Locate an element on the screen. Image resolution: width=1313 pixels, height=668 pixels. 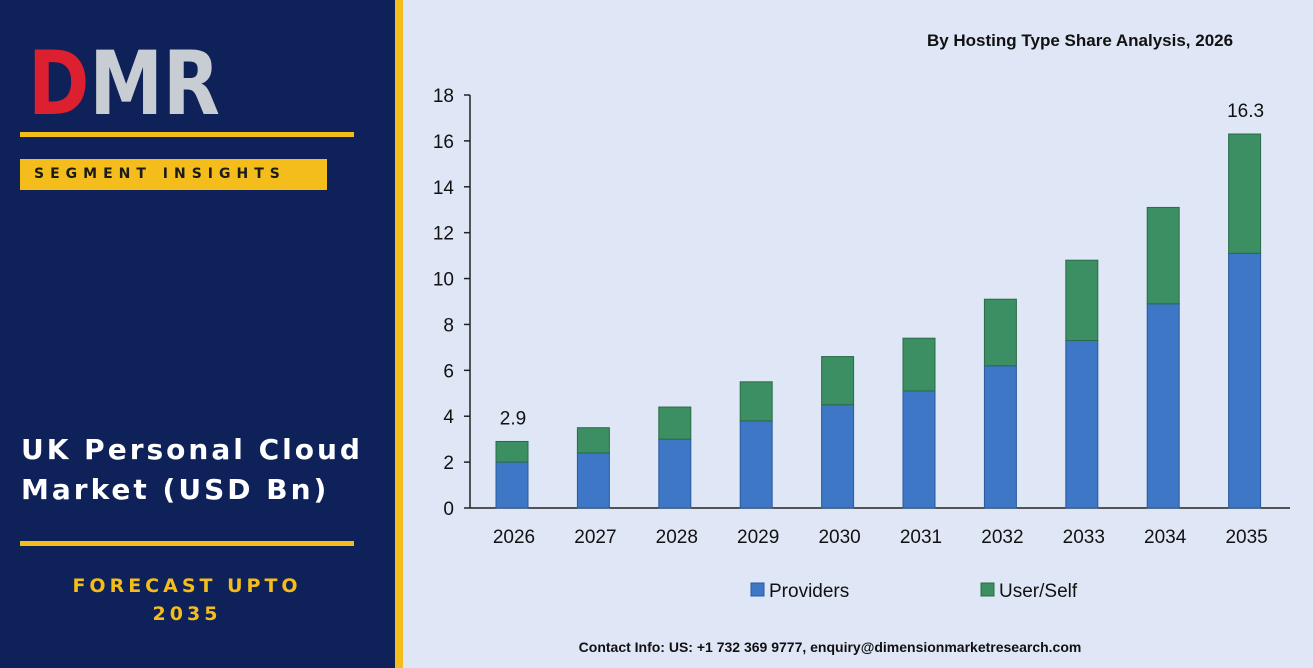
bar-providers-2032 is located at coordinates (1000, 437).